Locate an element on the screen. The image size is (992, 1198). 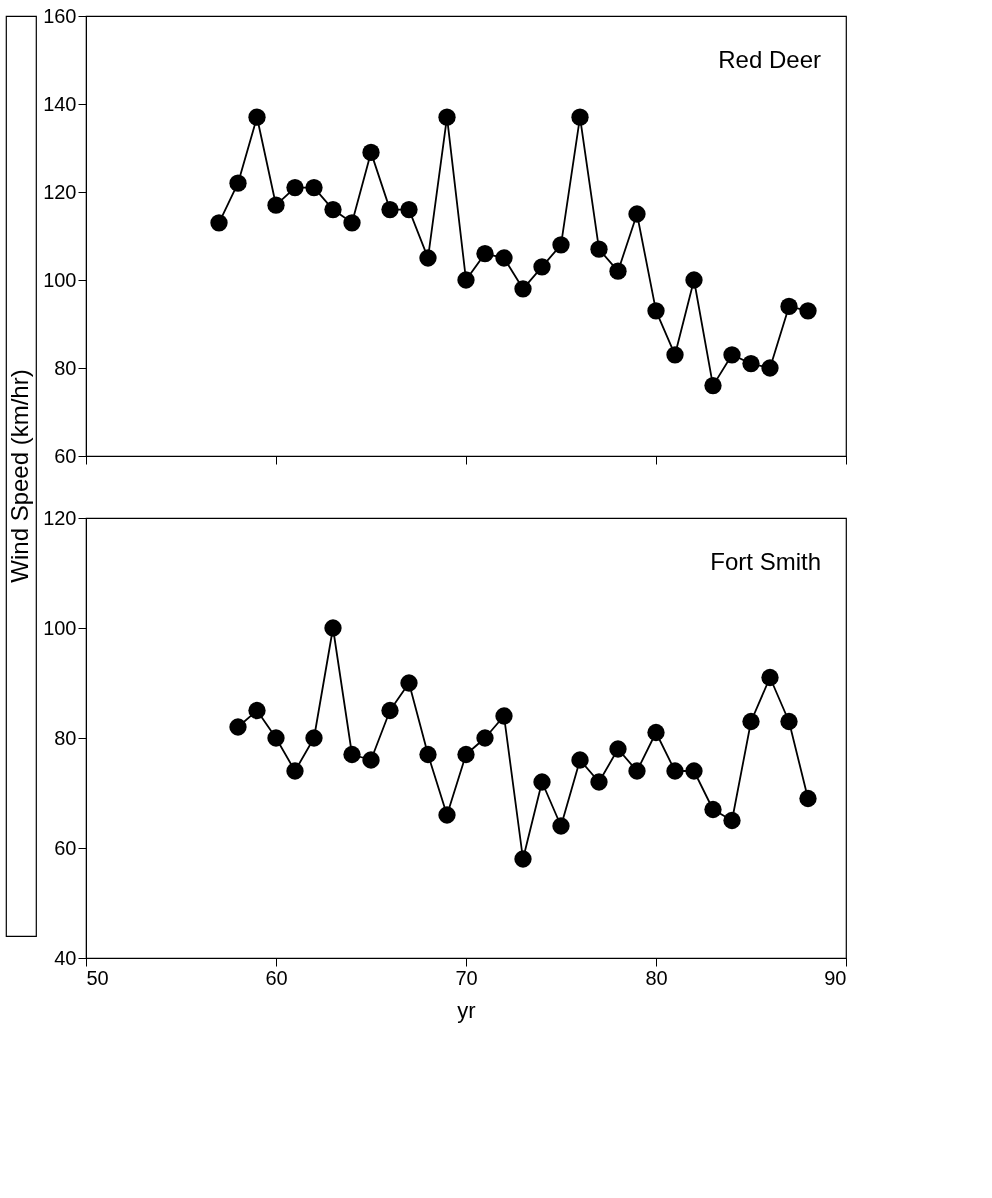
y-axis-title: Wind Speed (km/hr) is located at coordinates (19, 476).